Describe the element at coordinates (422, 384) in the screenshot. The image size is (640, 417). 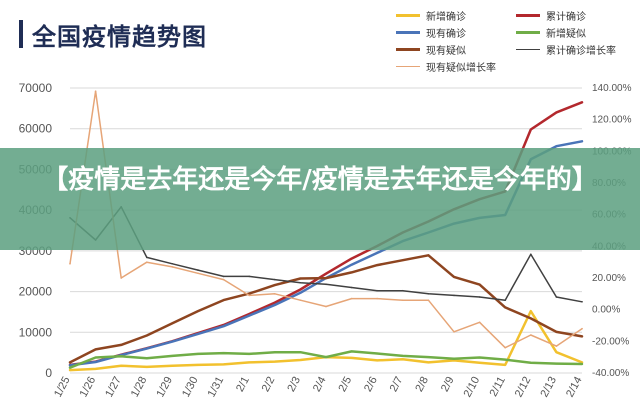
I see `x-tick-label: 2/8` at that location.